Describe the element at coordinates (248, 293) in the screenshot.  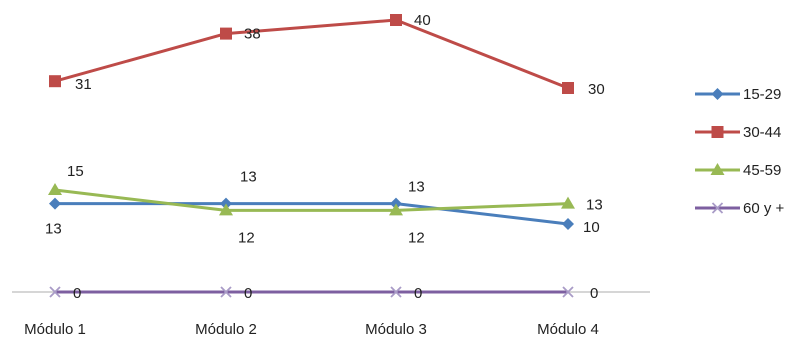
I see `data-label-60-y-2: 0` at that location.